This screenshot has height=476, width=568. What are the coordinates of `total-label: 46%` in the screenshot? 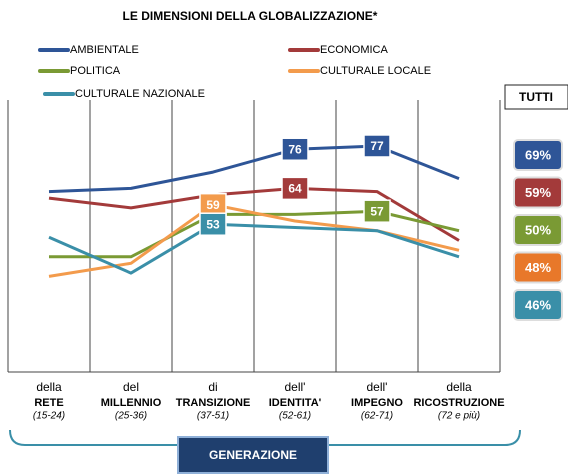 It's located at (538, 304).